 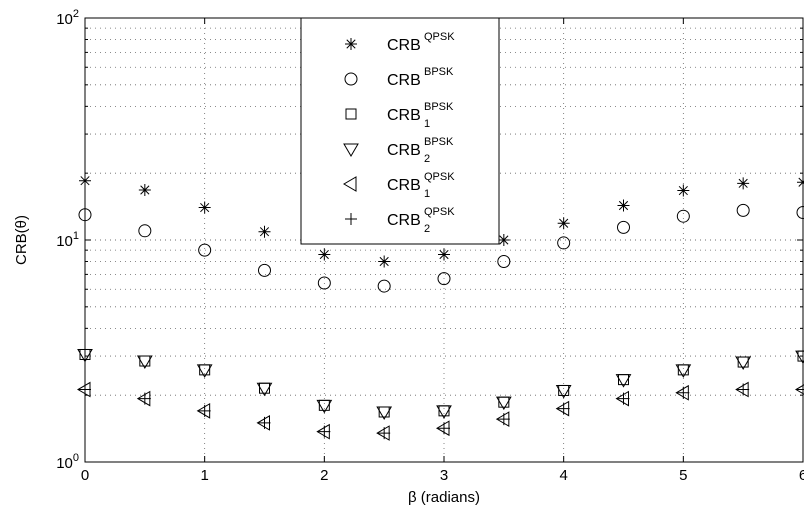 What do you see at coordinates (400, 131) in the screenshot?
I see `legend-box` at bounding box center [400, 131].